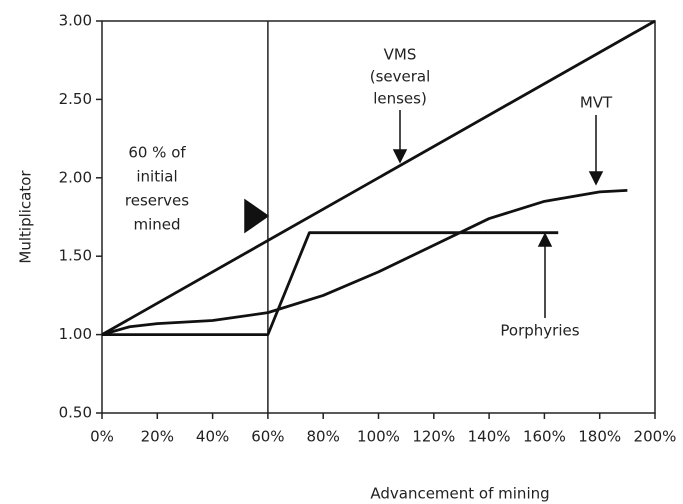 The image size is (683, 504). Describe the element at coordinates (459, 494) in the screenshot. I see `x-axis-label: Advancement of mining` at that location.